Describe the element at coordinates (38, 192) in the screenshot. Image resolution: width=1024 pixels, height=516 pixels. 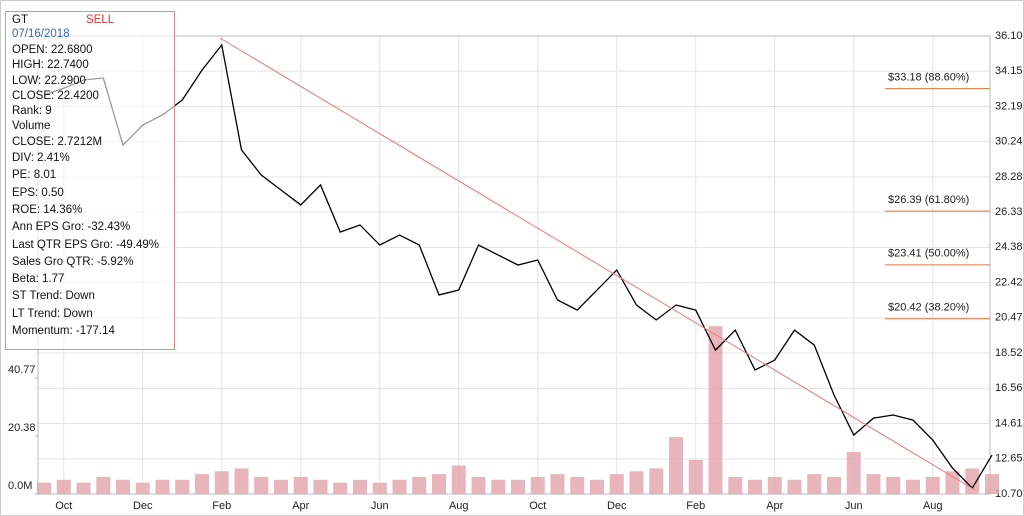
I see `info-line: EPS: 0.50` at that location.